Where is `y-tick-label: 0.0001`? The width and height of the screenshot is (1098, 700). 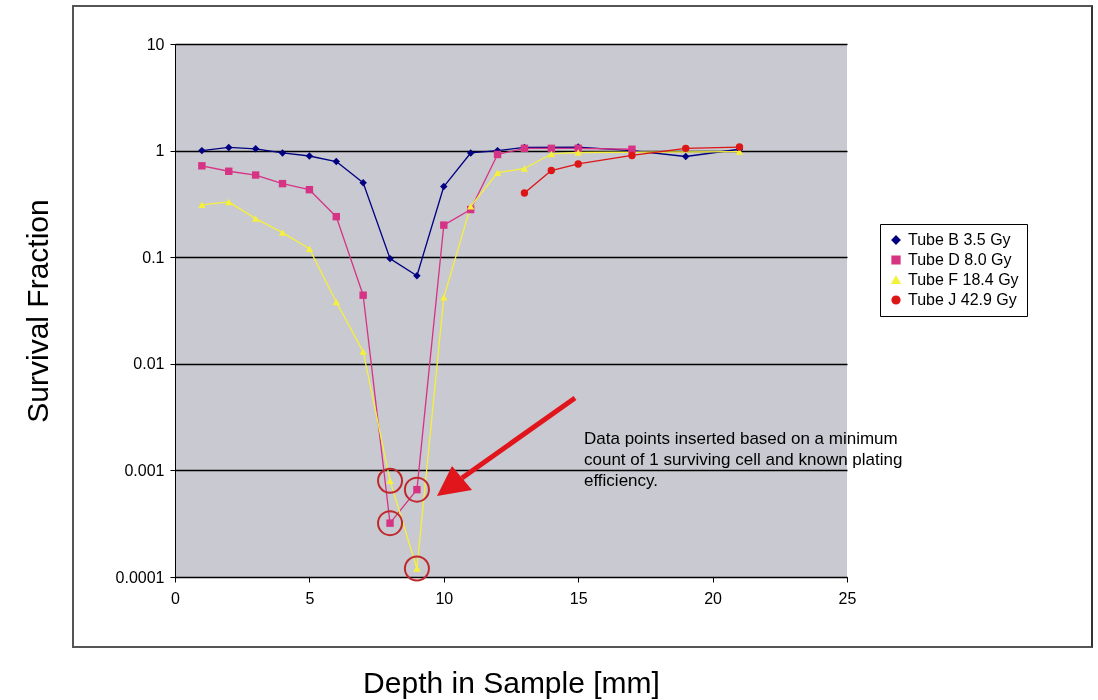 y-tick-label: 0.0001 is located at coordinates (140, 577).